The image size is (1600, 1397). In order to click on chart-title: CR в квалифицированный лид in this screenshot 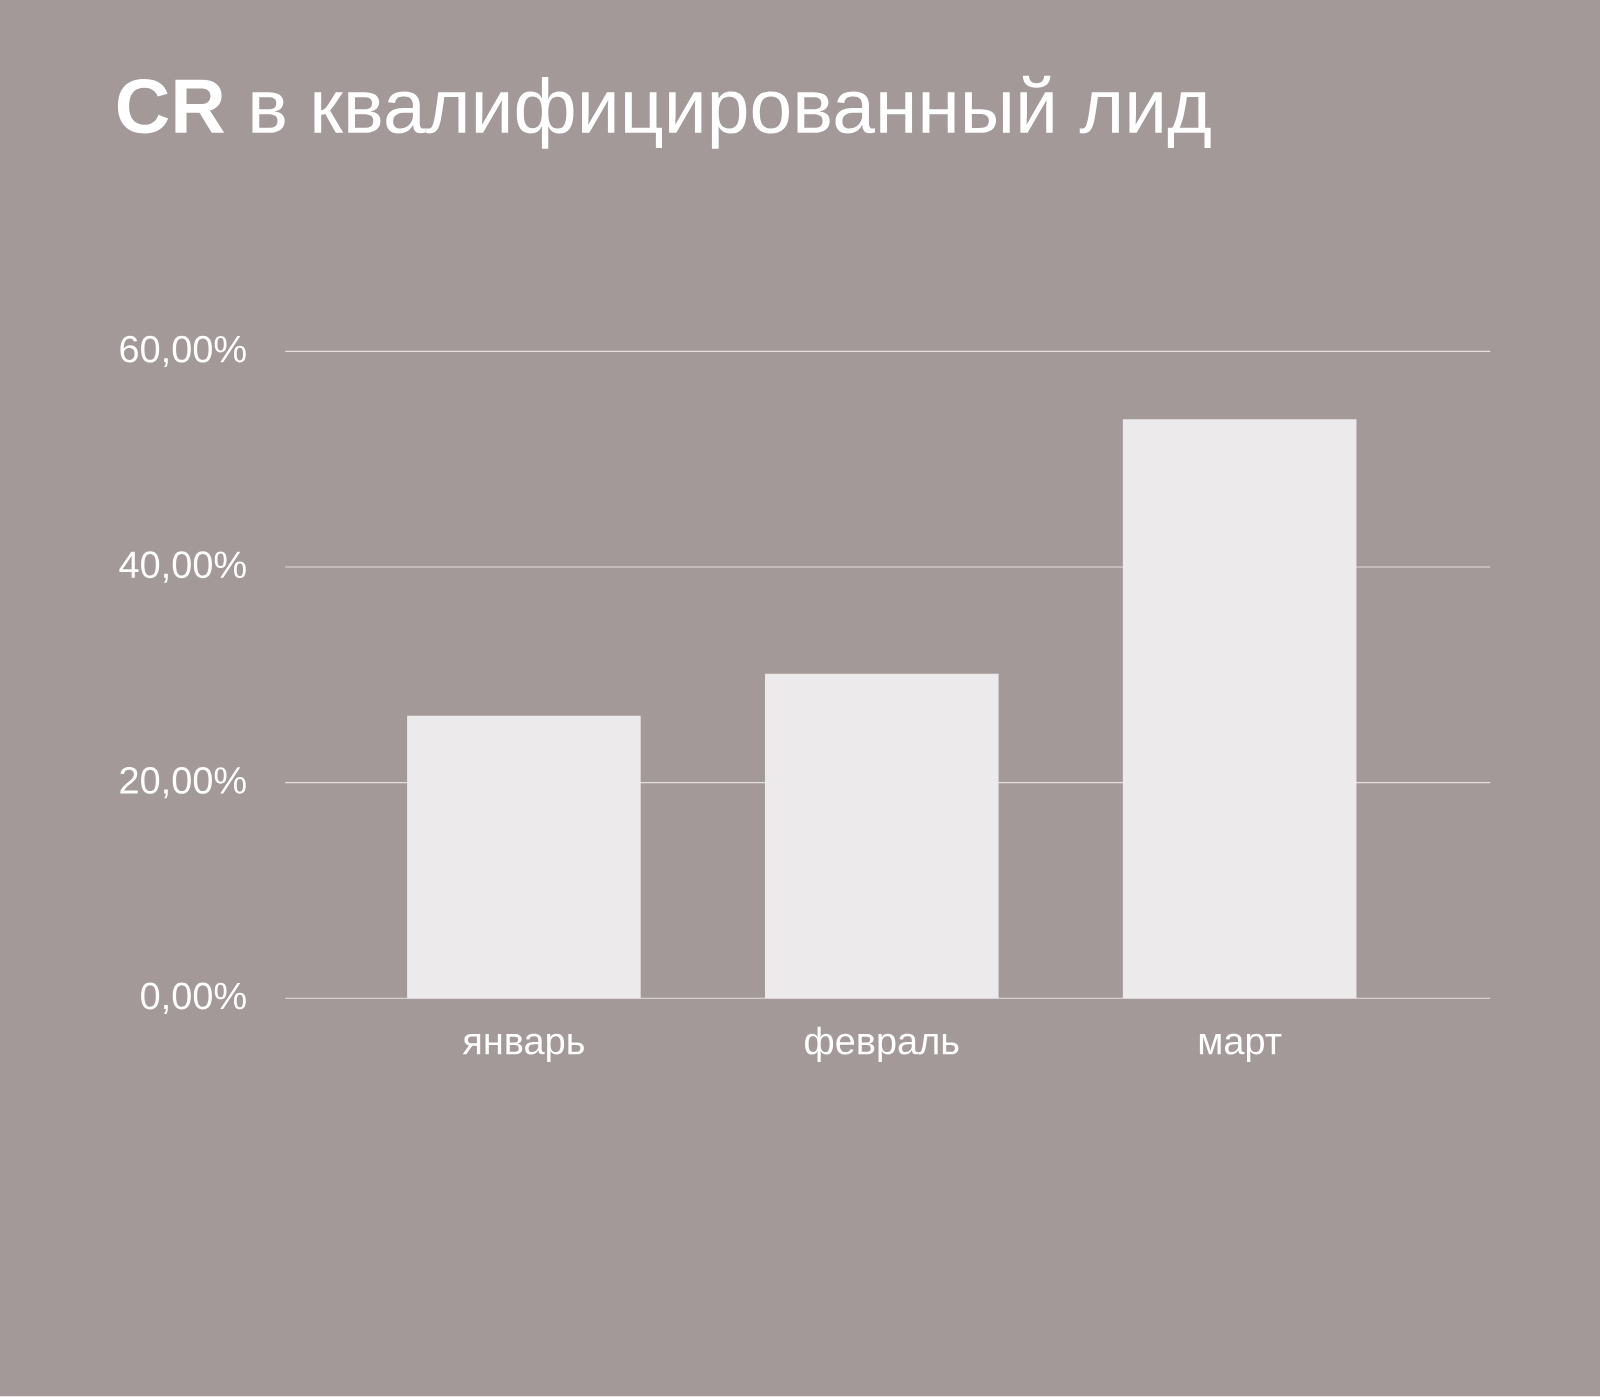, I will do `click(664, 112)`.